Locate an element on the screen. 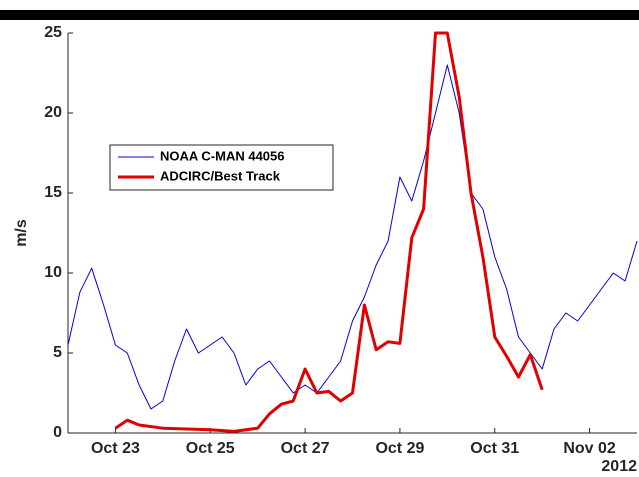 The image size is (639, 477). x-year-label: 2012 is located at coordinates (619, 466).